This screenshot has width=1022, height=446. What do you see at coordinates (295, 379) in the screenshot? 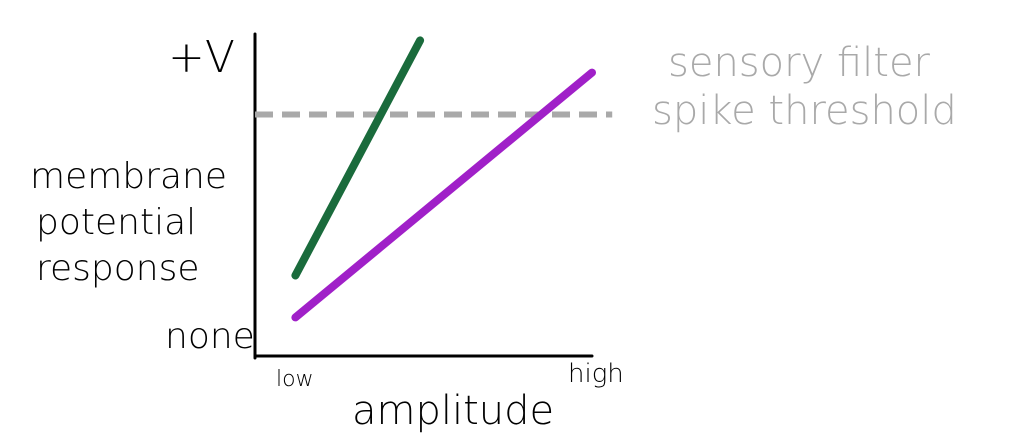
I see `x-tick-low: low` at bounding box center [295, 379].